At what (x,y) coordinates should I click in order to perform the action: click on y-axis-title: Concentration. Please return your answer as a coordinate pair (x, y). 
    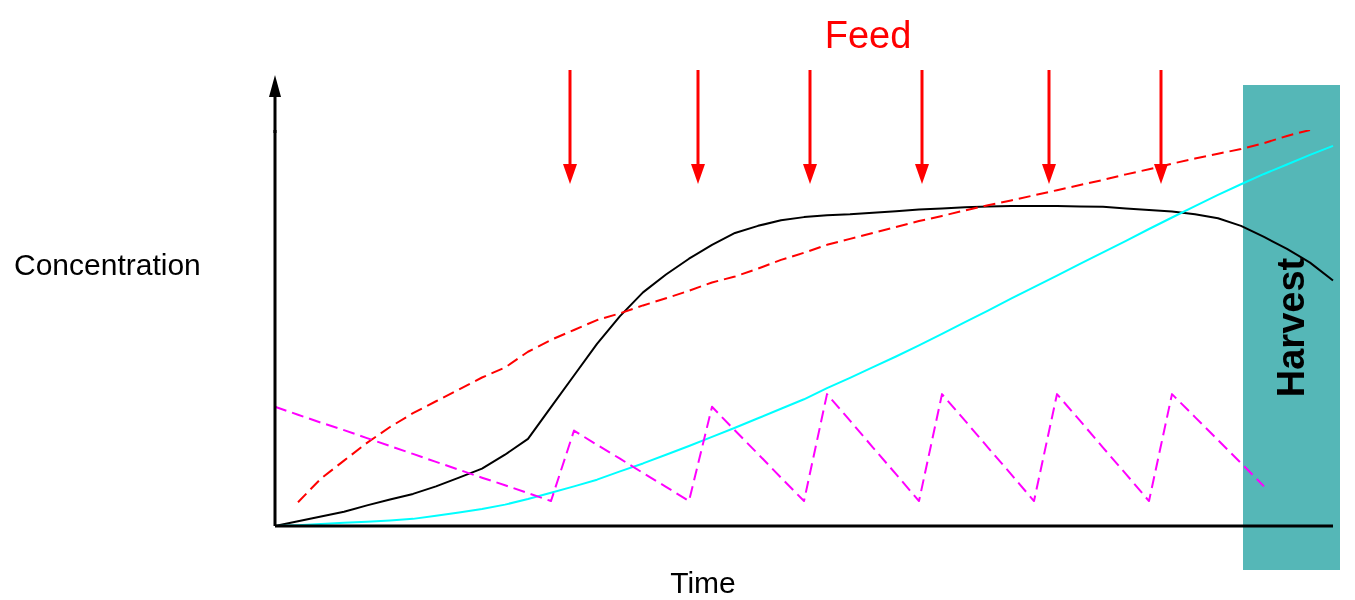
    Looking at the image, I should click on (108, 265).